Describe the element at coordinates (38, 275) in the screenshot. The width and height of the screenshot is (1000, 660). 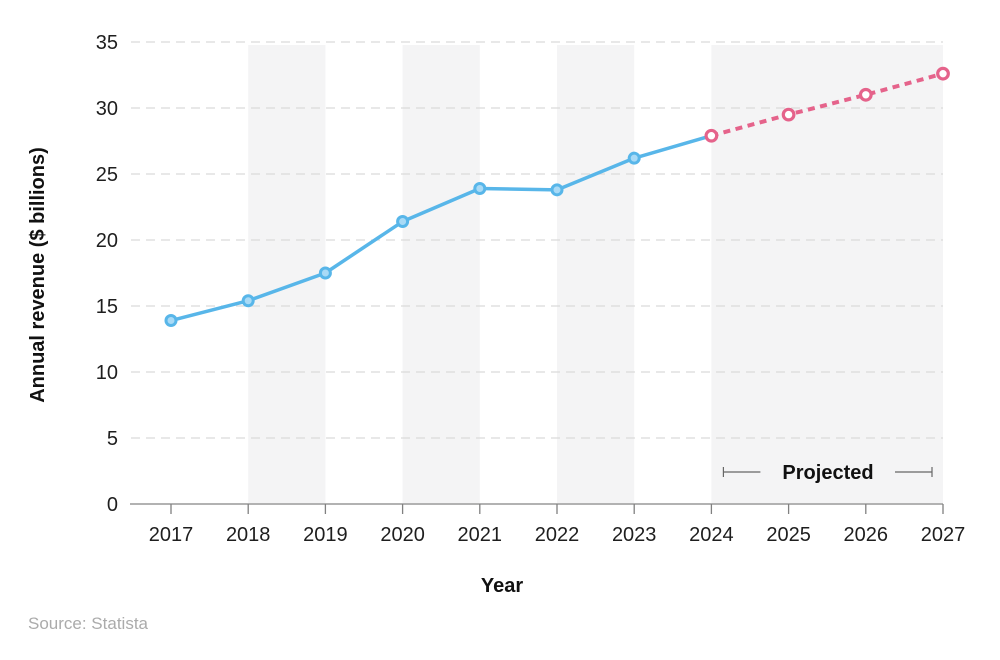
I see `y-axis-title: Annual revenue ($ billions)` at that location.